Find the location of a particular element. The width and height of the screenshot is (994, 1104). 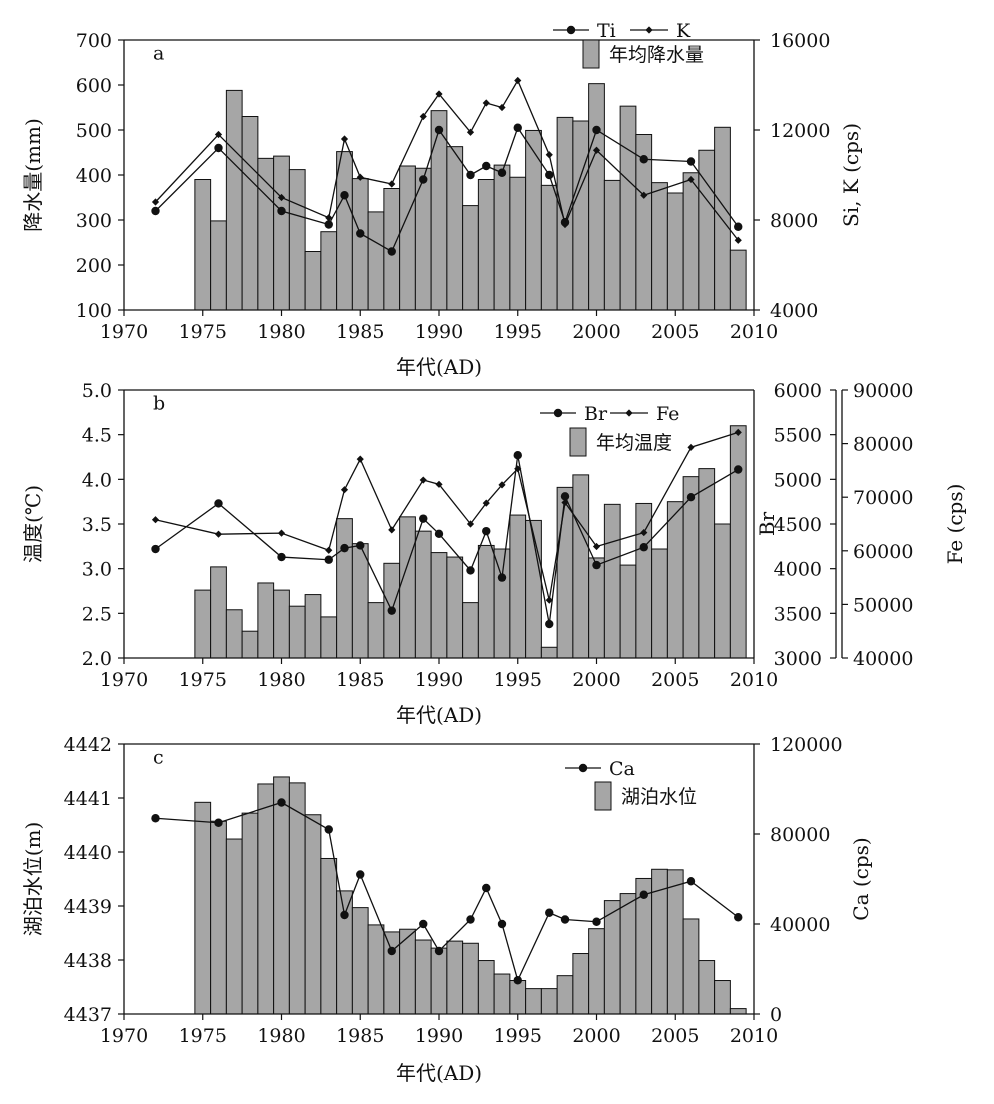

legend-label: Fe is located at coordinates (667, 414).